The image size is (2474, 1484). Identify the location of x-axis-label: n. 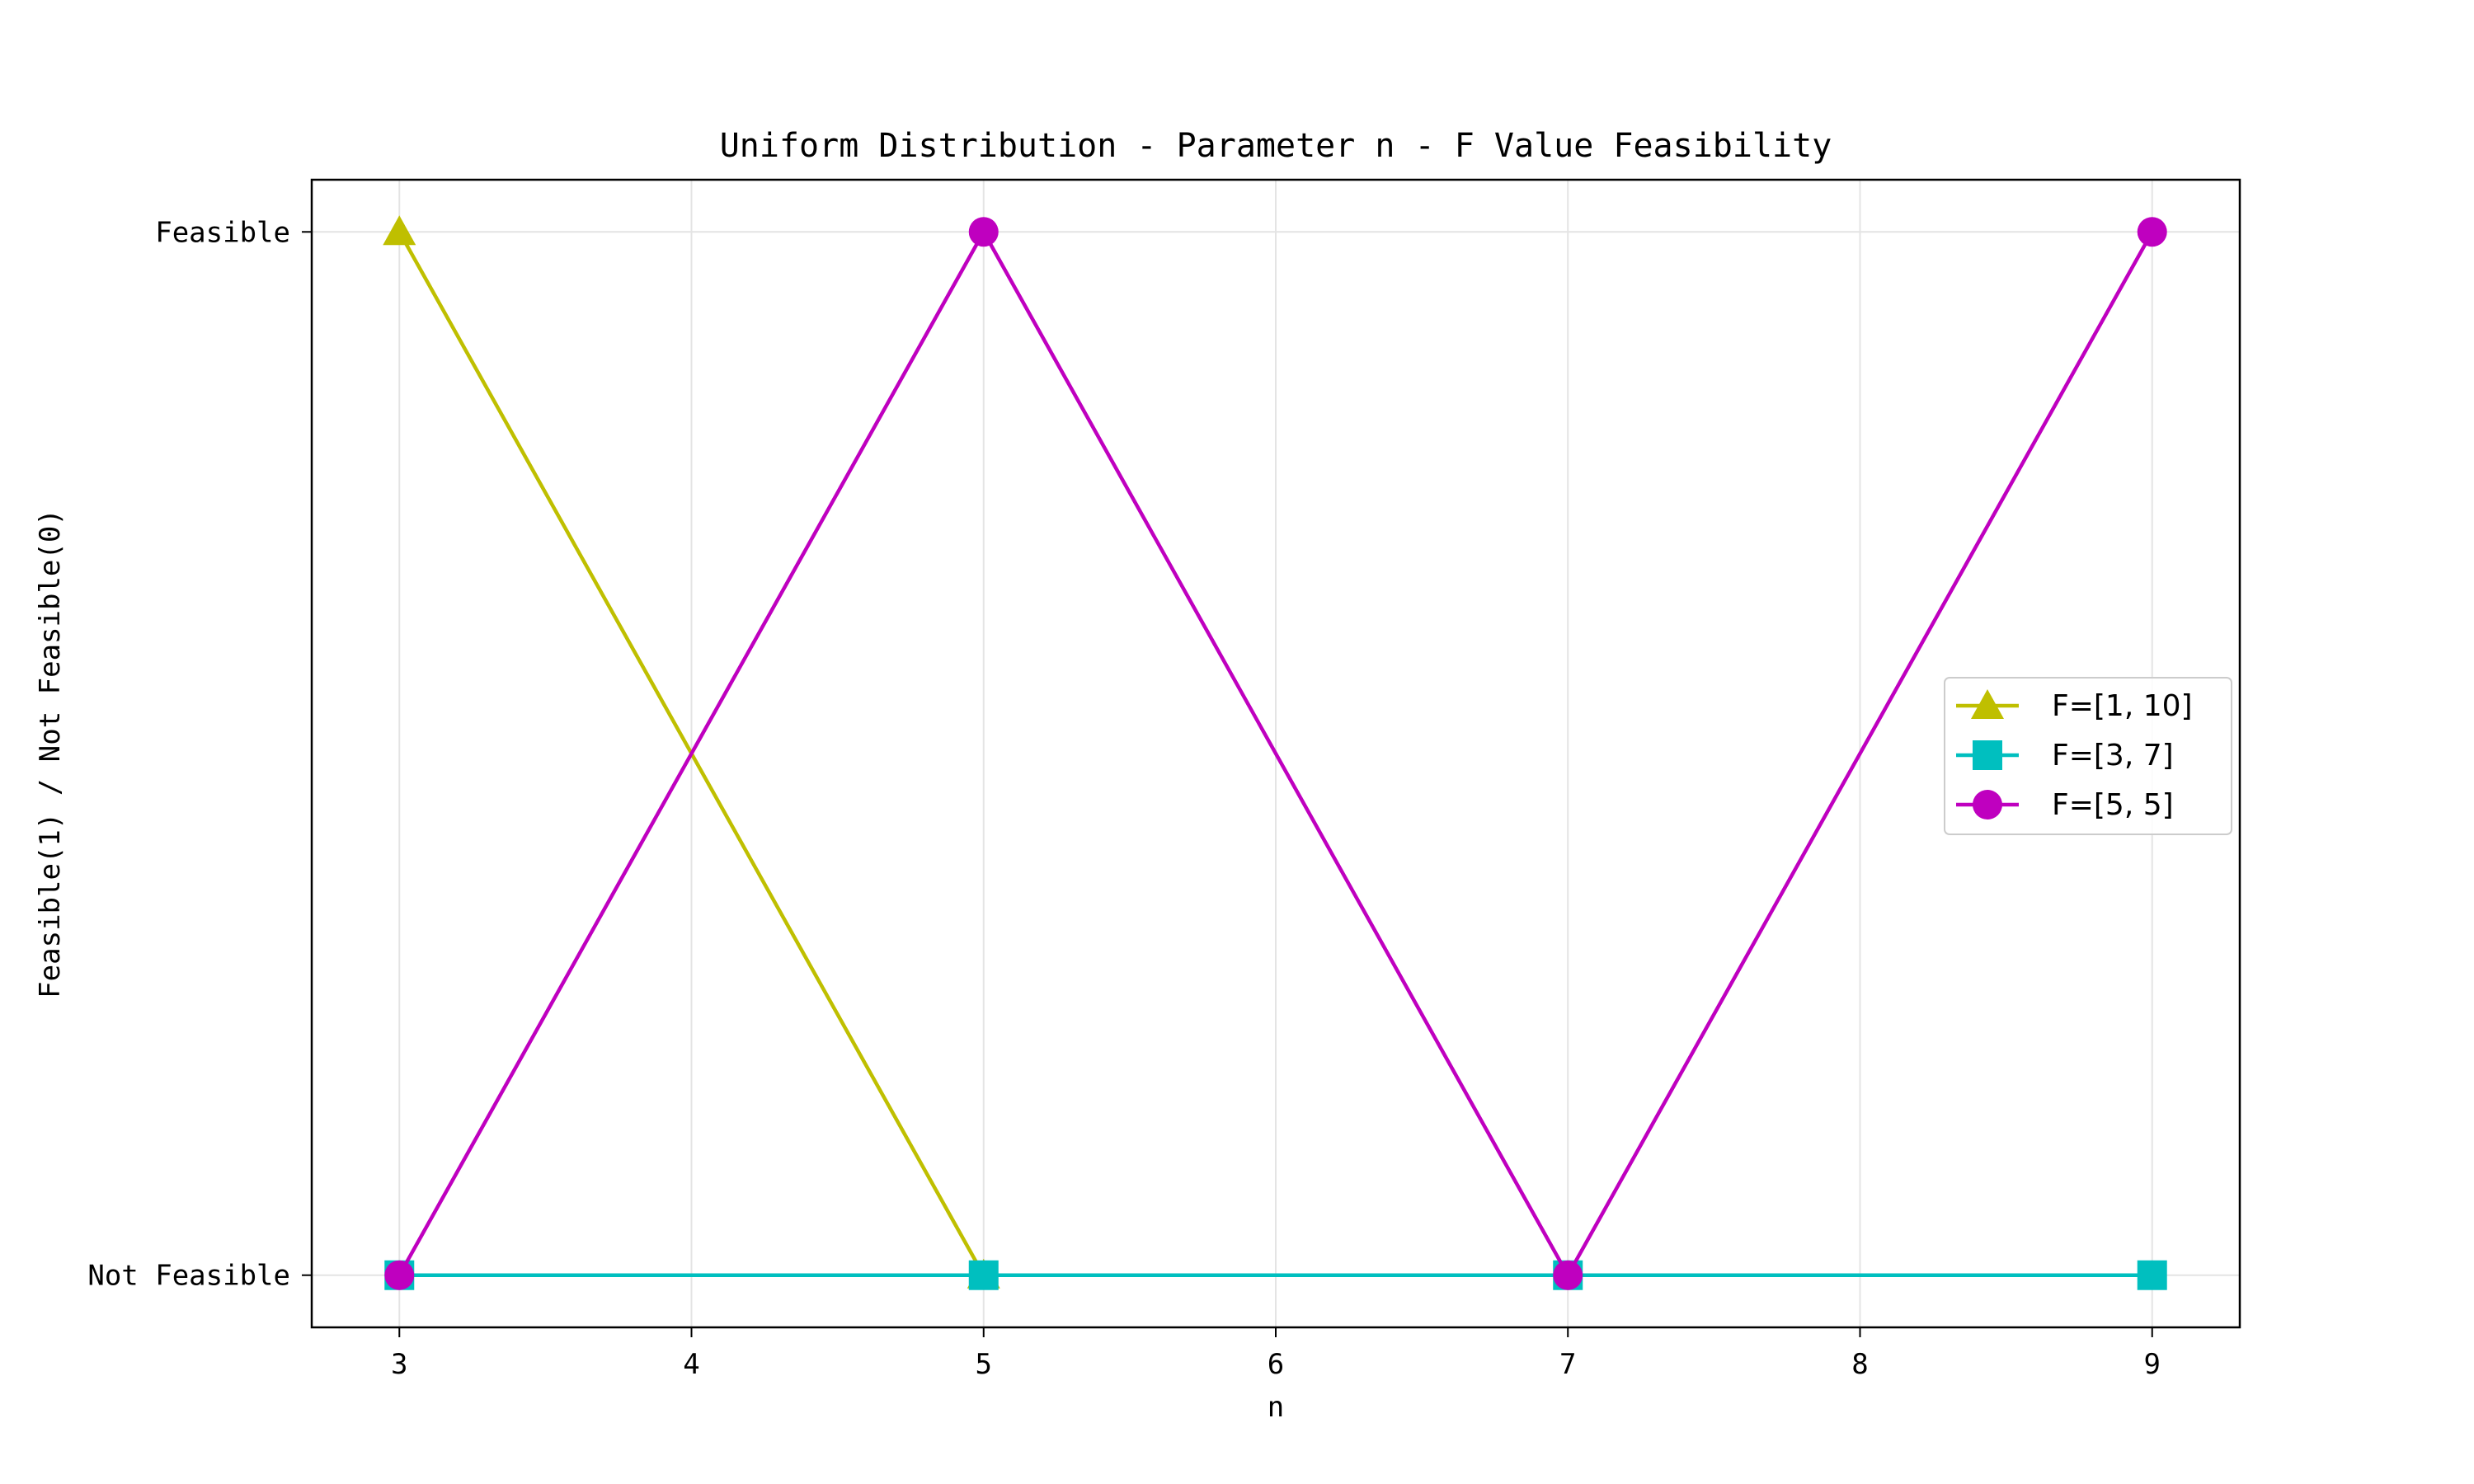
(1276, 1407).